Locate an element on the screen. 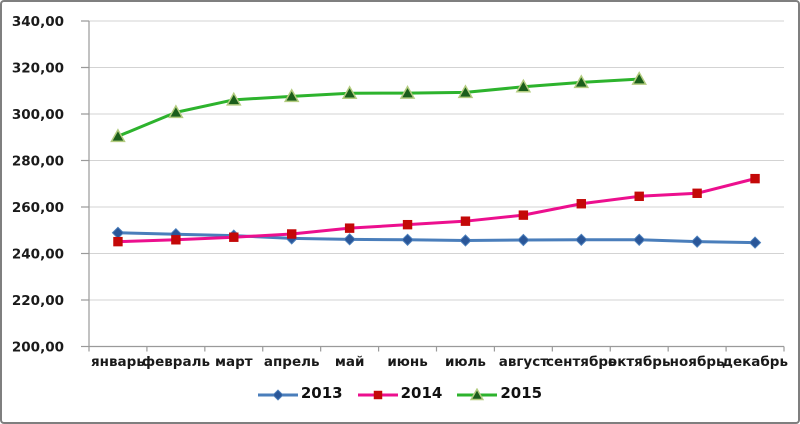 The height and width of the screenshot is (424, 800). x-tick-label: апрель is located at coordinates (292, 362).